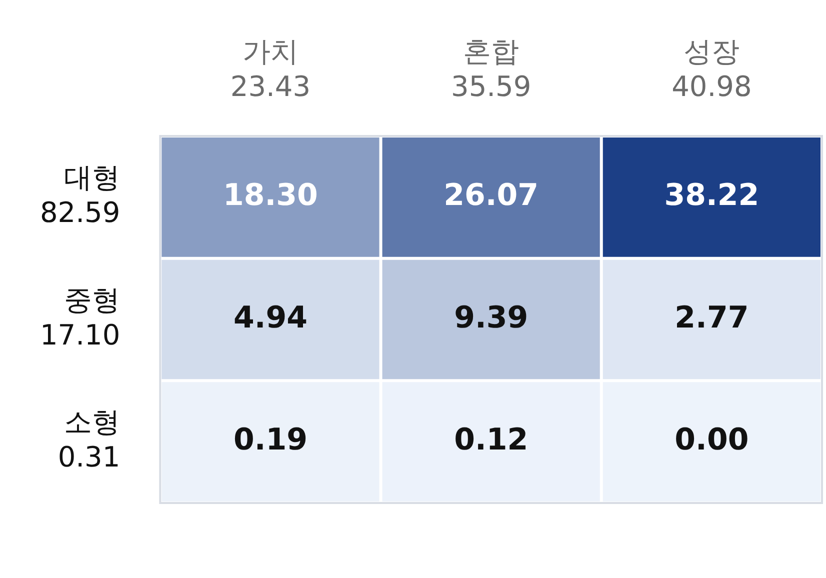  I want to click on x-tick-label: 가치 23.43, so click(270, 68).